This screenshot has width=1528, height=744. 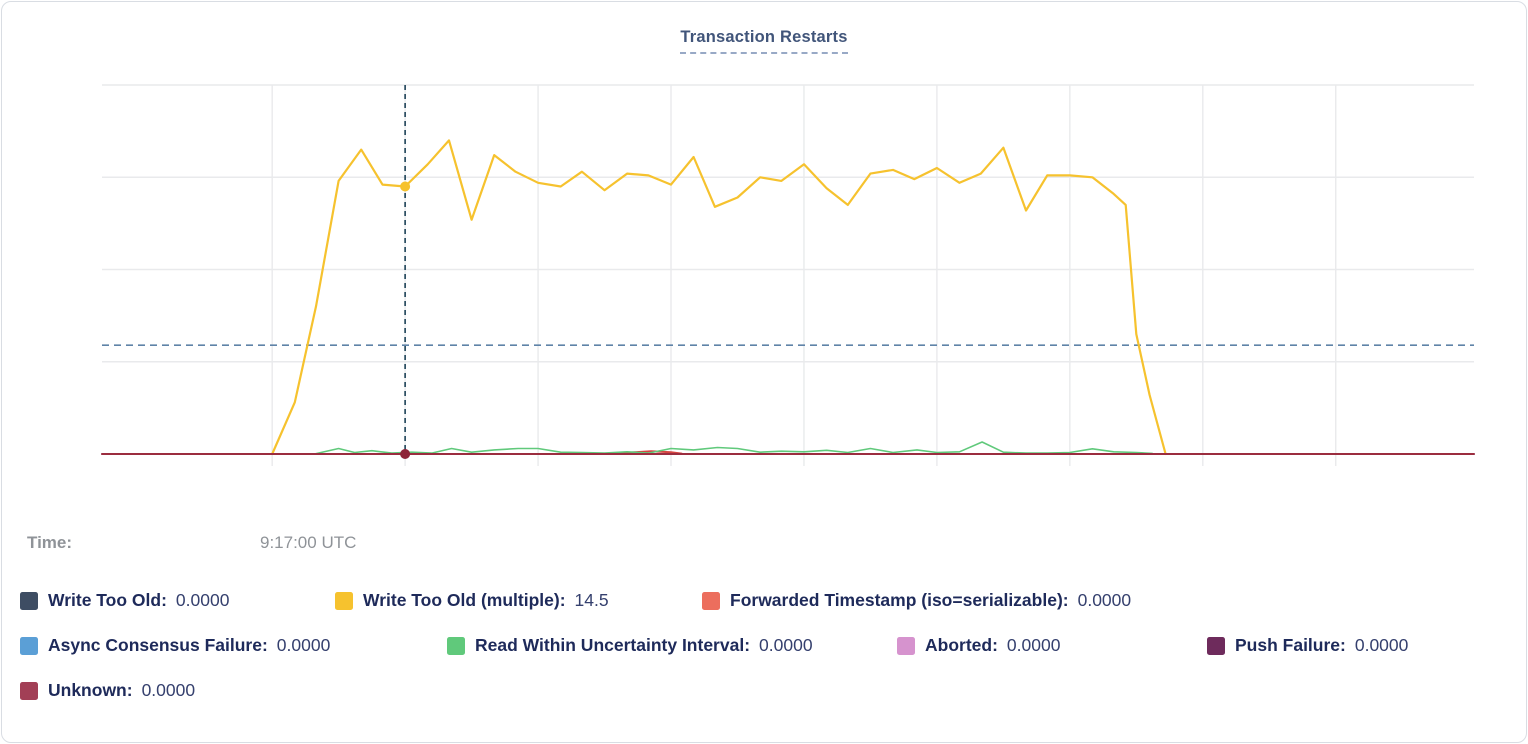 I want to click on tooltip-time-value: 9:17:00 UTC, so click(x=308, y=542).